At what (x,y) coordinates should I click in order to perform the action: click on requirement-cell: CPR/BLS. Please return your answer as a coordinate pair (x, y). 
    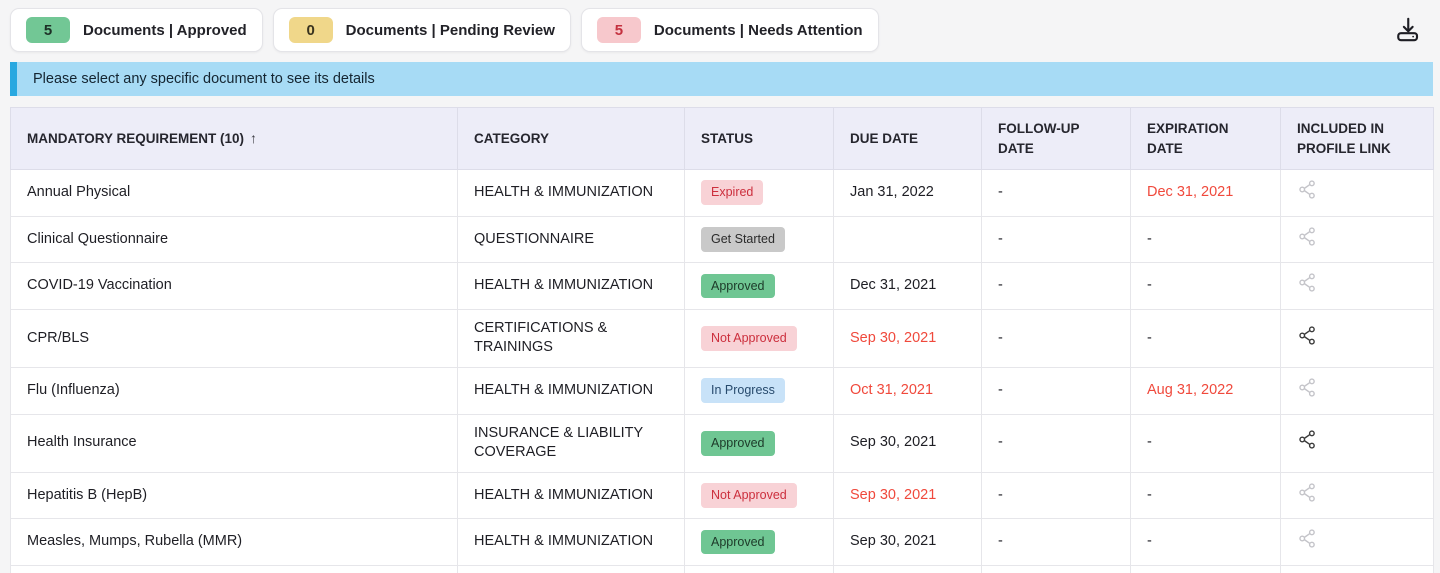
    Looking at the image, I should click on (234, 338).